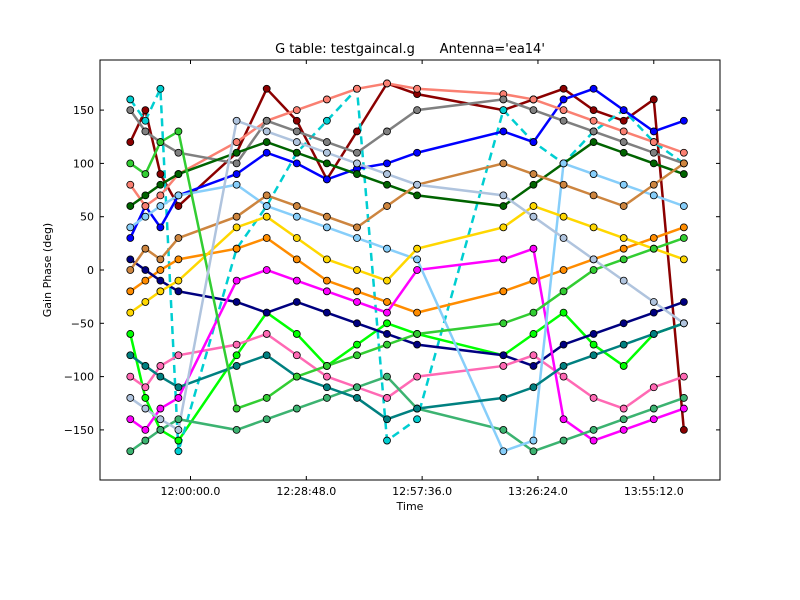  What do you see at coordinates (90, 270) in the screenshot?
I see `y-tick-label: 0` at bounding box center [90, 270].